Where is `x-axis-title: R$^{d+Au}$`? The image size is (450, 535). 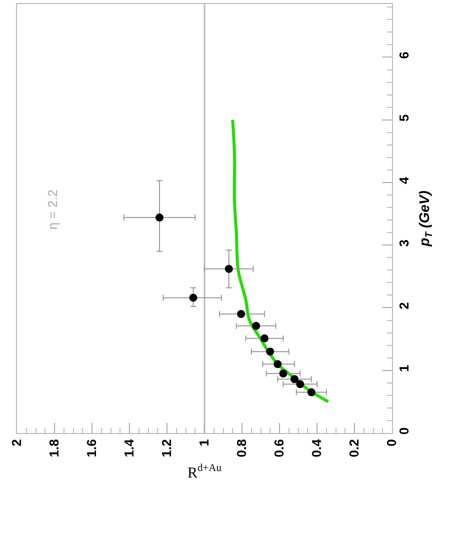
x-axis-title: R$^{d+Au}$ is located at coordinates (204, 472).